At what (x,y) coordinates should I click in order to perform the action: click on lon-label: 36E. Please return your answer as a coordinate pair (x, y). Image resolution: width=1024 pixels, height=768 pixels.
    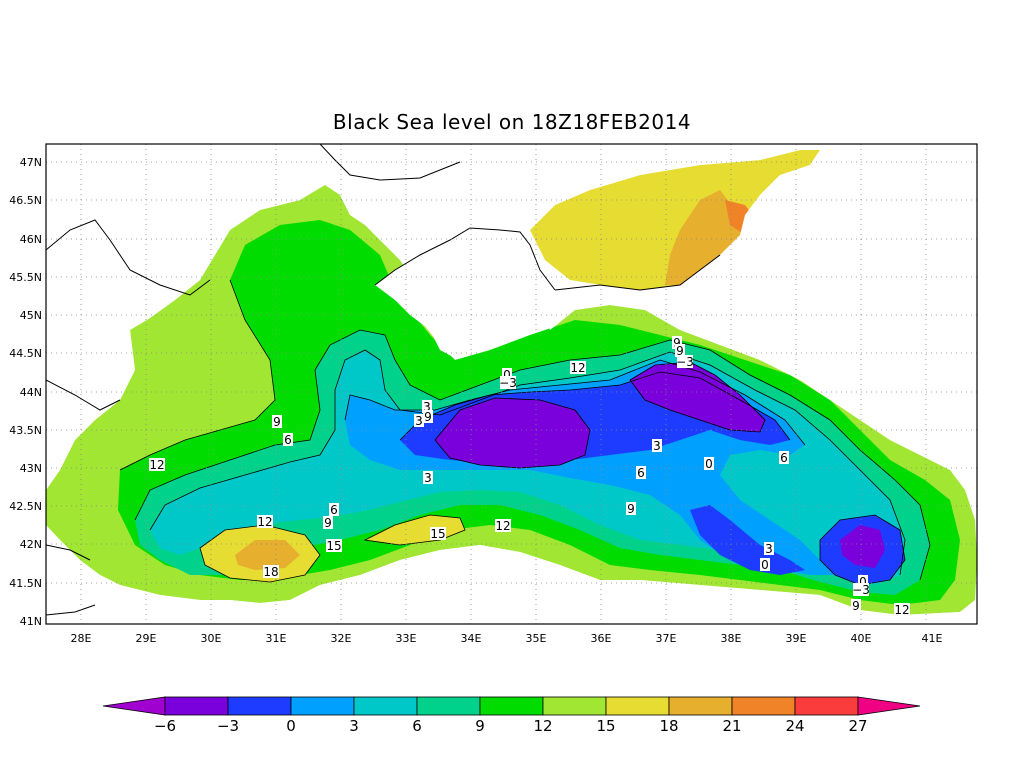
    Looking at the image, I should click on (601, 638).